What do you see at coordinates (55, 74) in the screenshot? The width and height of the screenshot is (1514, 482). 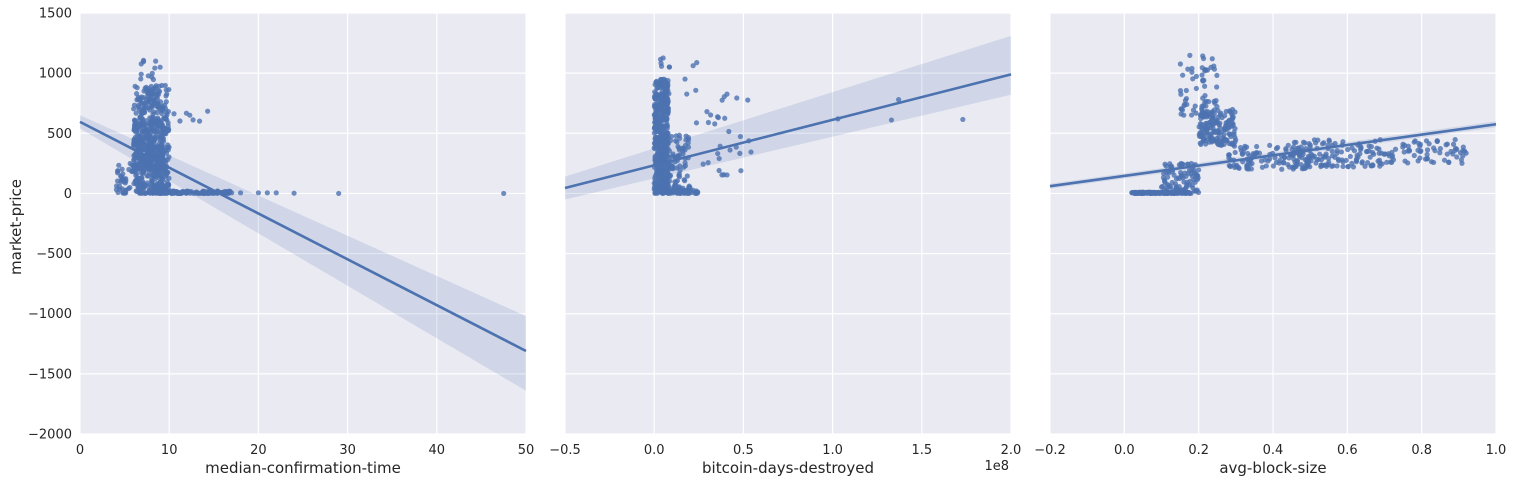 I see `y-tick-label: 1000` at bounding box center [55, 74].